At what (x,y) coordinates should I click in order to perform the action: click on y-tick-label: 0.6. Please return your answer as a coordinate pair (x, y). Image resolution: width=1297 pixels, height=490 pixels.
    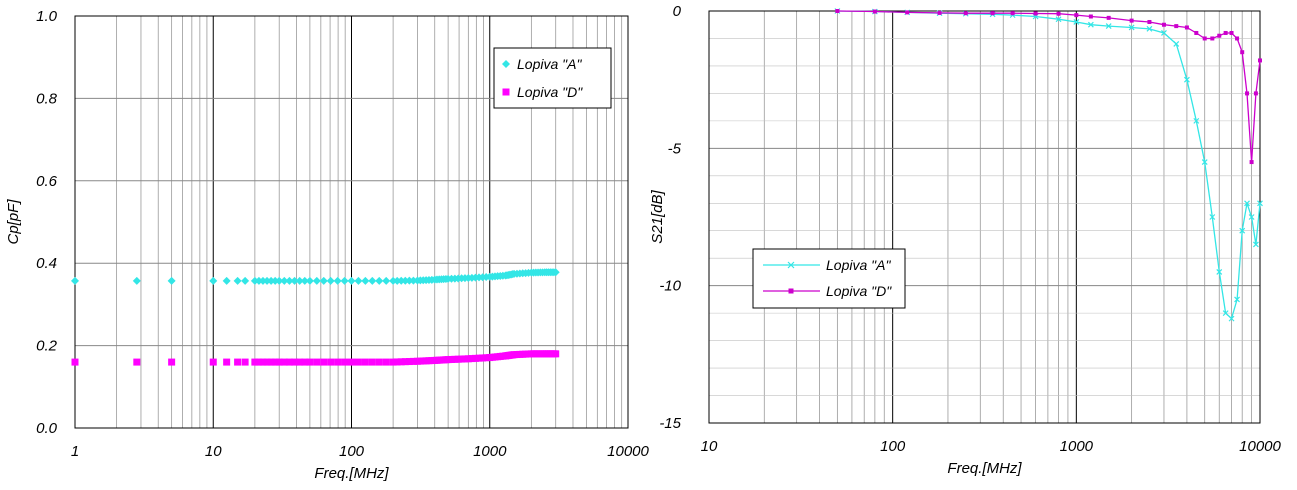
    Looking at the image, I should click on (47, 181).